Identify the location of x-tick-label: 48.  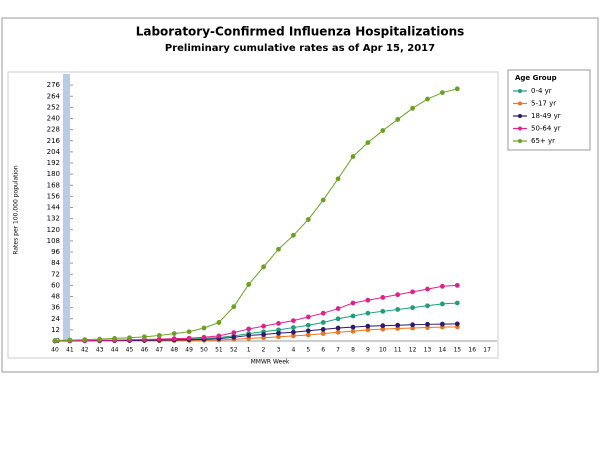
(174, 350).